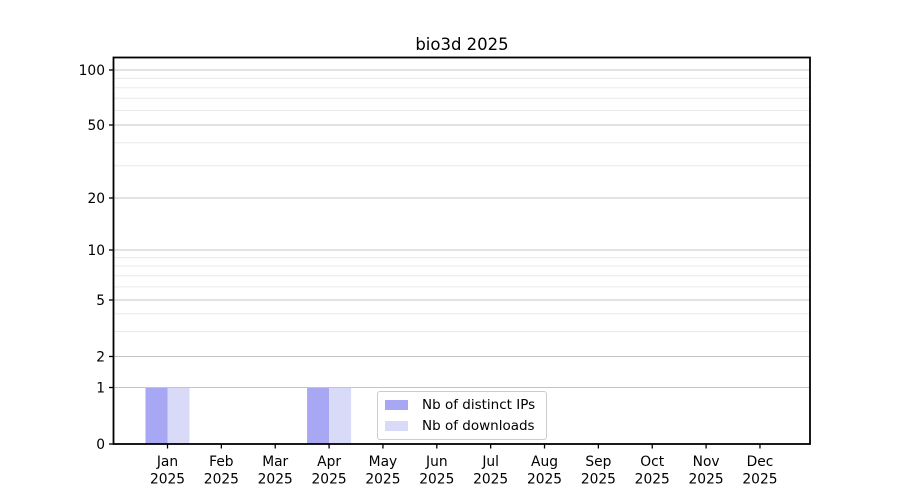 This screenshot has width=900, height=500. I want to click on x-tick-label-month: Dec, so click(760, 462).